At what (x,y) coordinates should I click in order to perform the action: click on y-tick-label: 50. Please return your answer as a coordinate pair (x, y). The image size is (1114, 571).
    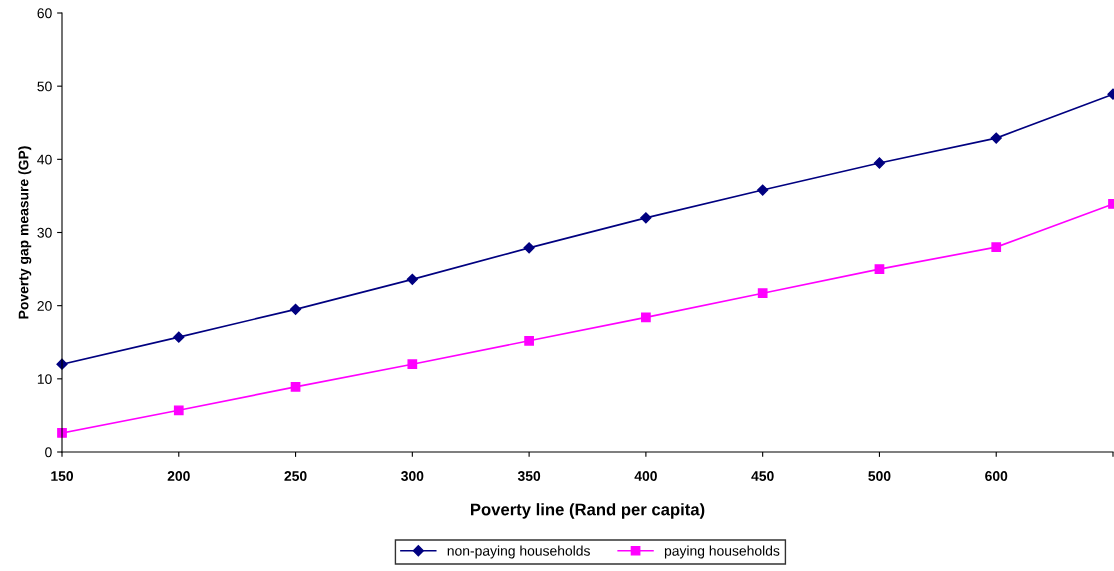
    Looking at the image, I should click on (44, 86).